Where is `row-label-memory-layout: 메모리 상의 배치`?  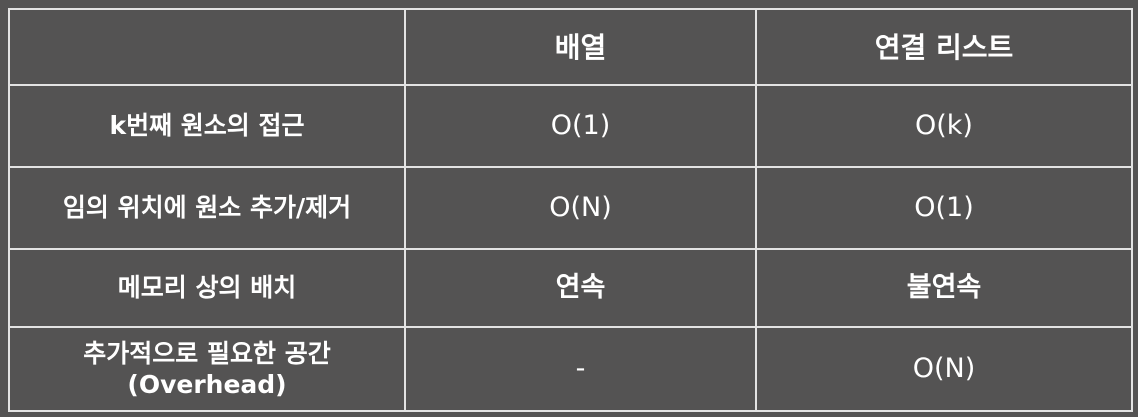
row-label-memory-layout: 메모리 상의 배치 is located at coordinates (207, 288).